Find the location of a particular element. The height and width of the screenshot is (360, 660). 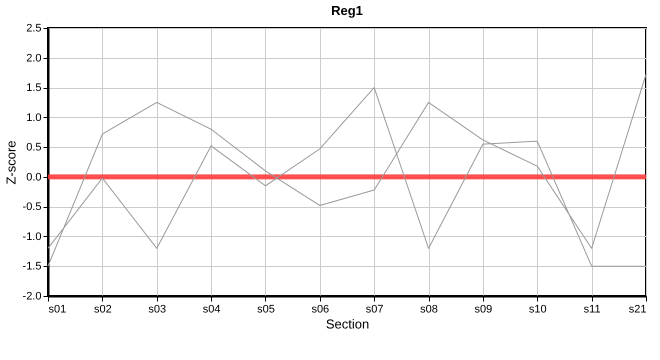

x-axis-title: Section is located at coordinates (348, 324).